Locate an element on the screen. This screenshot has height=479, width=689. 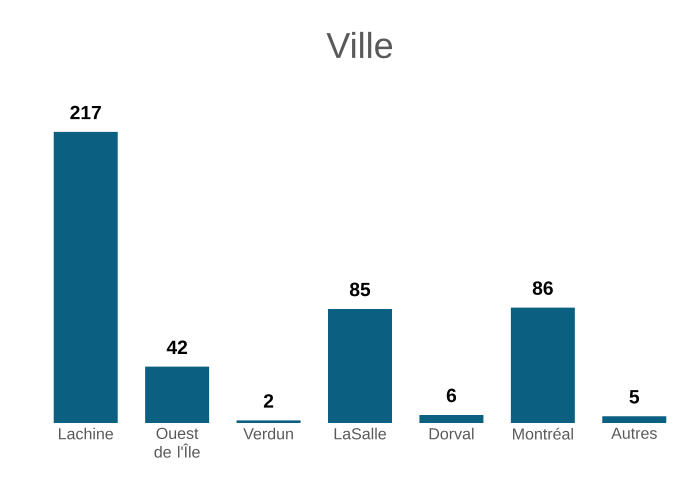
data-label: 2 is located at coordinates (269, 401).